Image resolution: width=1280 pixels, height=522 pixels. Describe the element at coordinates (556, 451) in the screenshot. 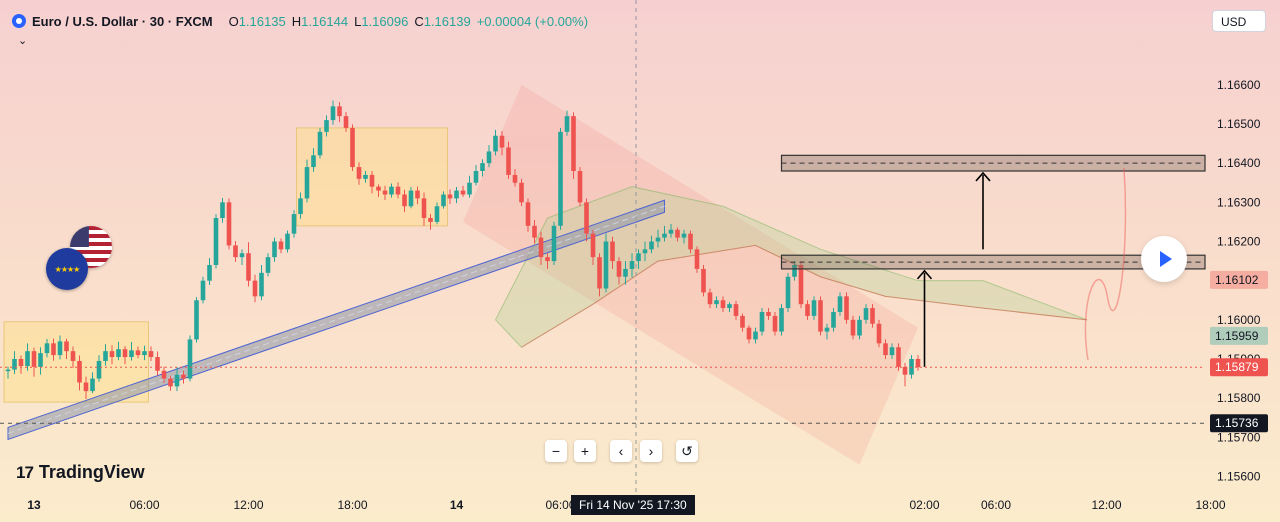

I see `zoom-out-button: −` at that location.